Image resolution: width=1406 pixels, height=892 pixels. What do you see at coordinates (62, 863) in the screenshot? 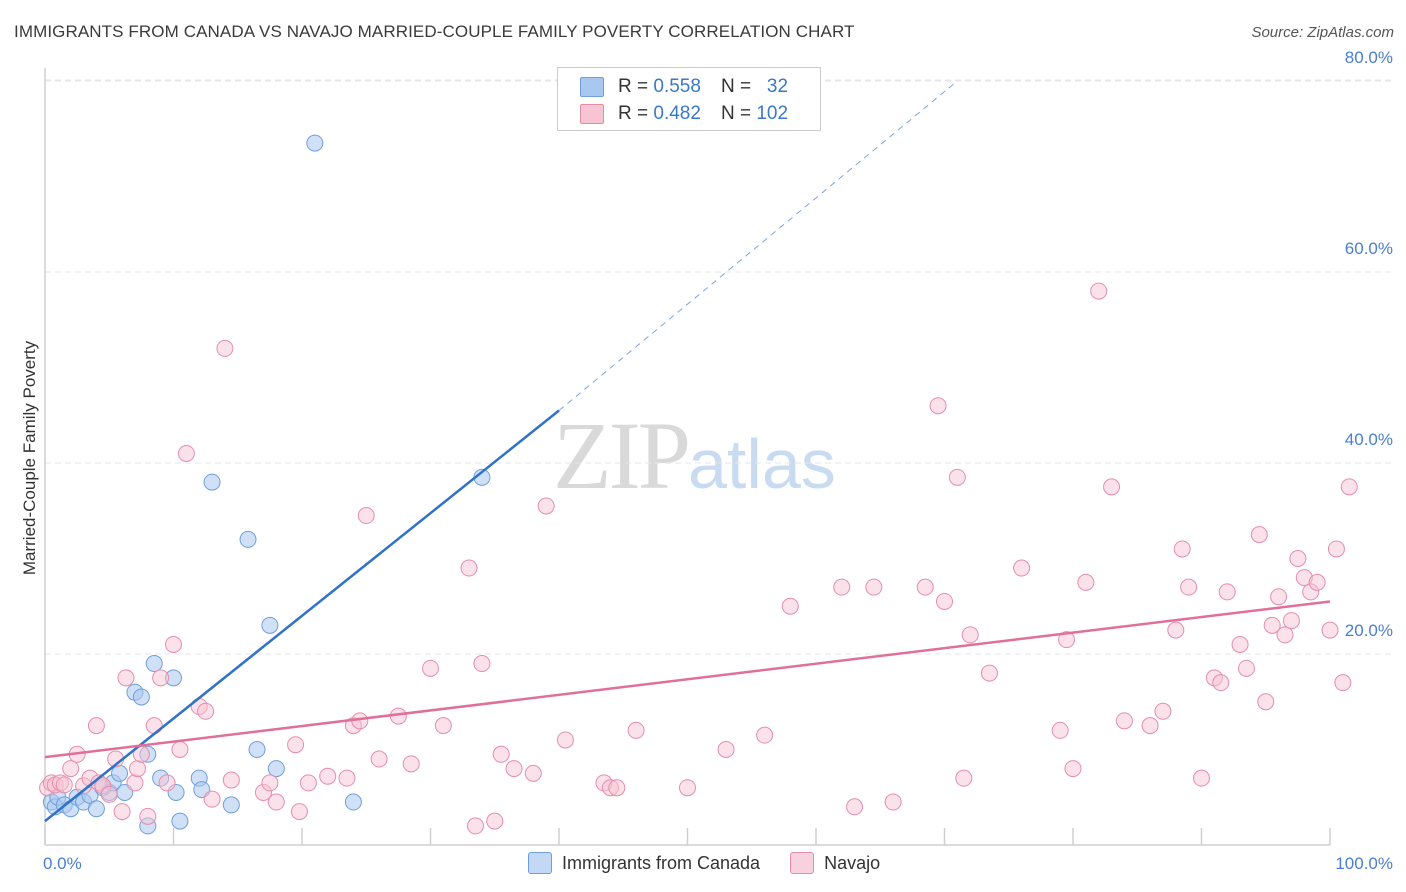
I see `x-tick-label-min: 0.0%` at bounding box center [62, 863].